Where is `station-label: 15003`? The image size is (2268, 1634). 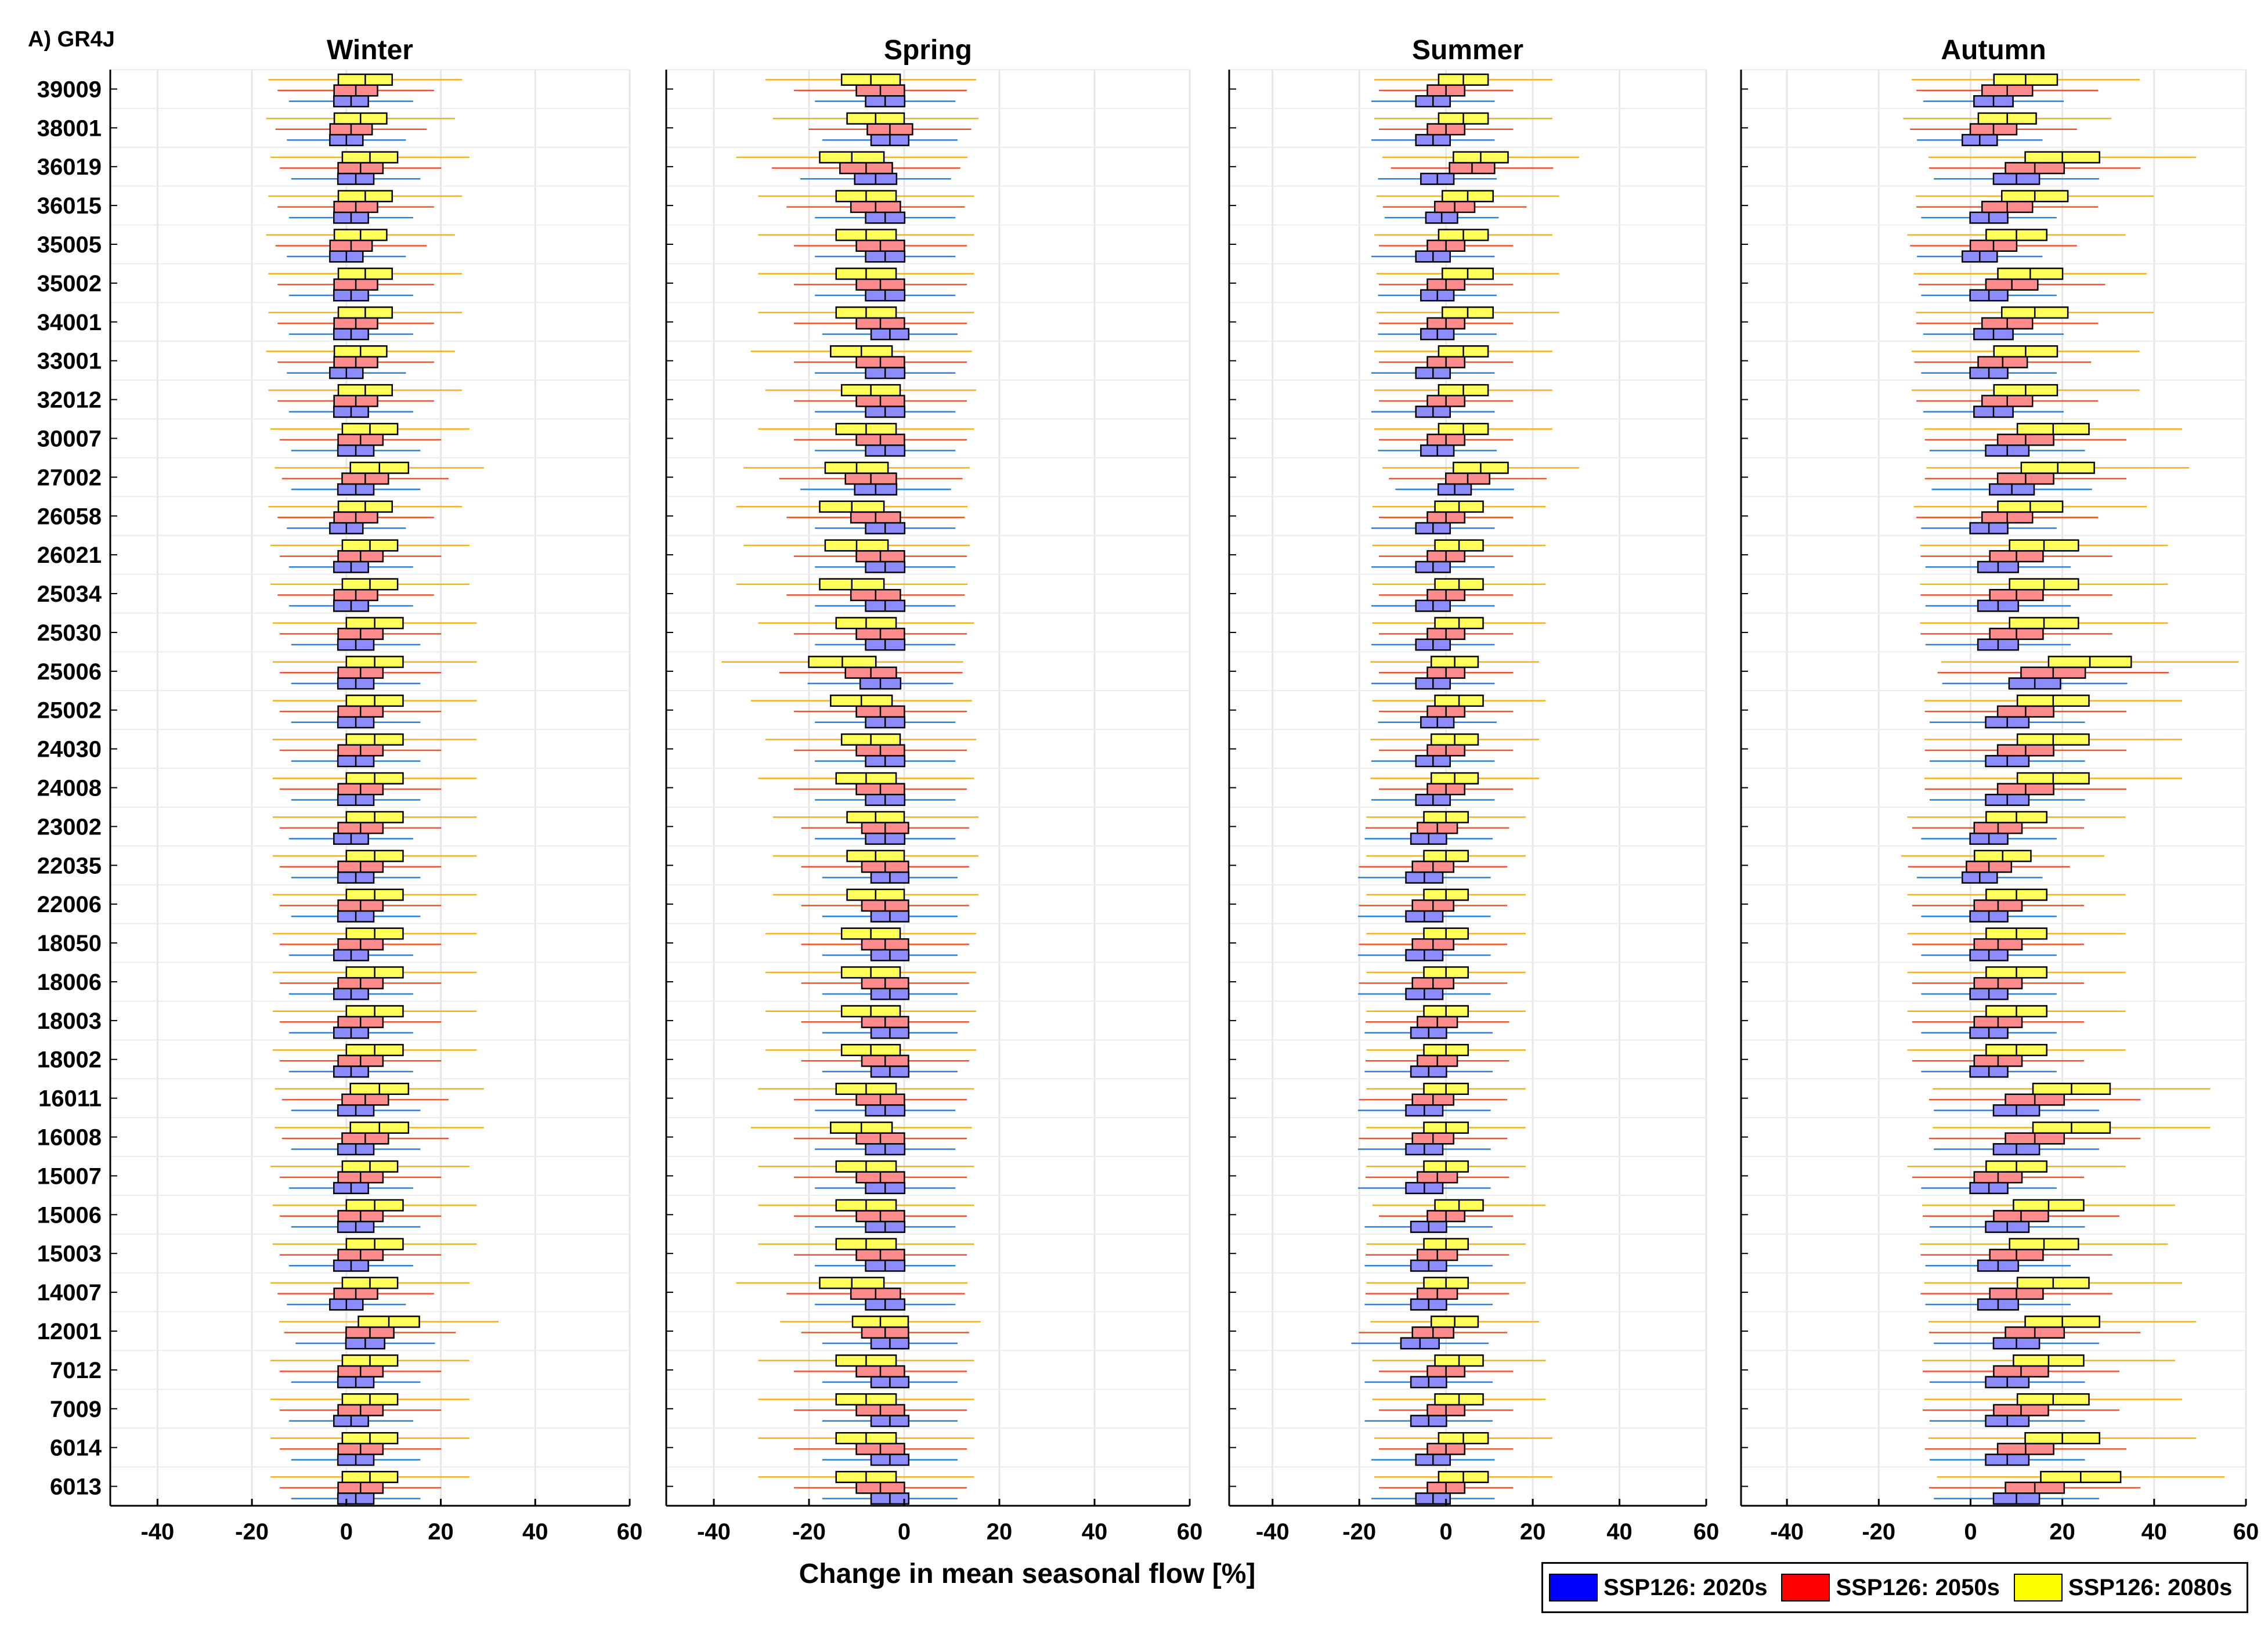
station-label: 15003 is located at coordinates (69, 1254).